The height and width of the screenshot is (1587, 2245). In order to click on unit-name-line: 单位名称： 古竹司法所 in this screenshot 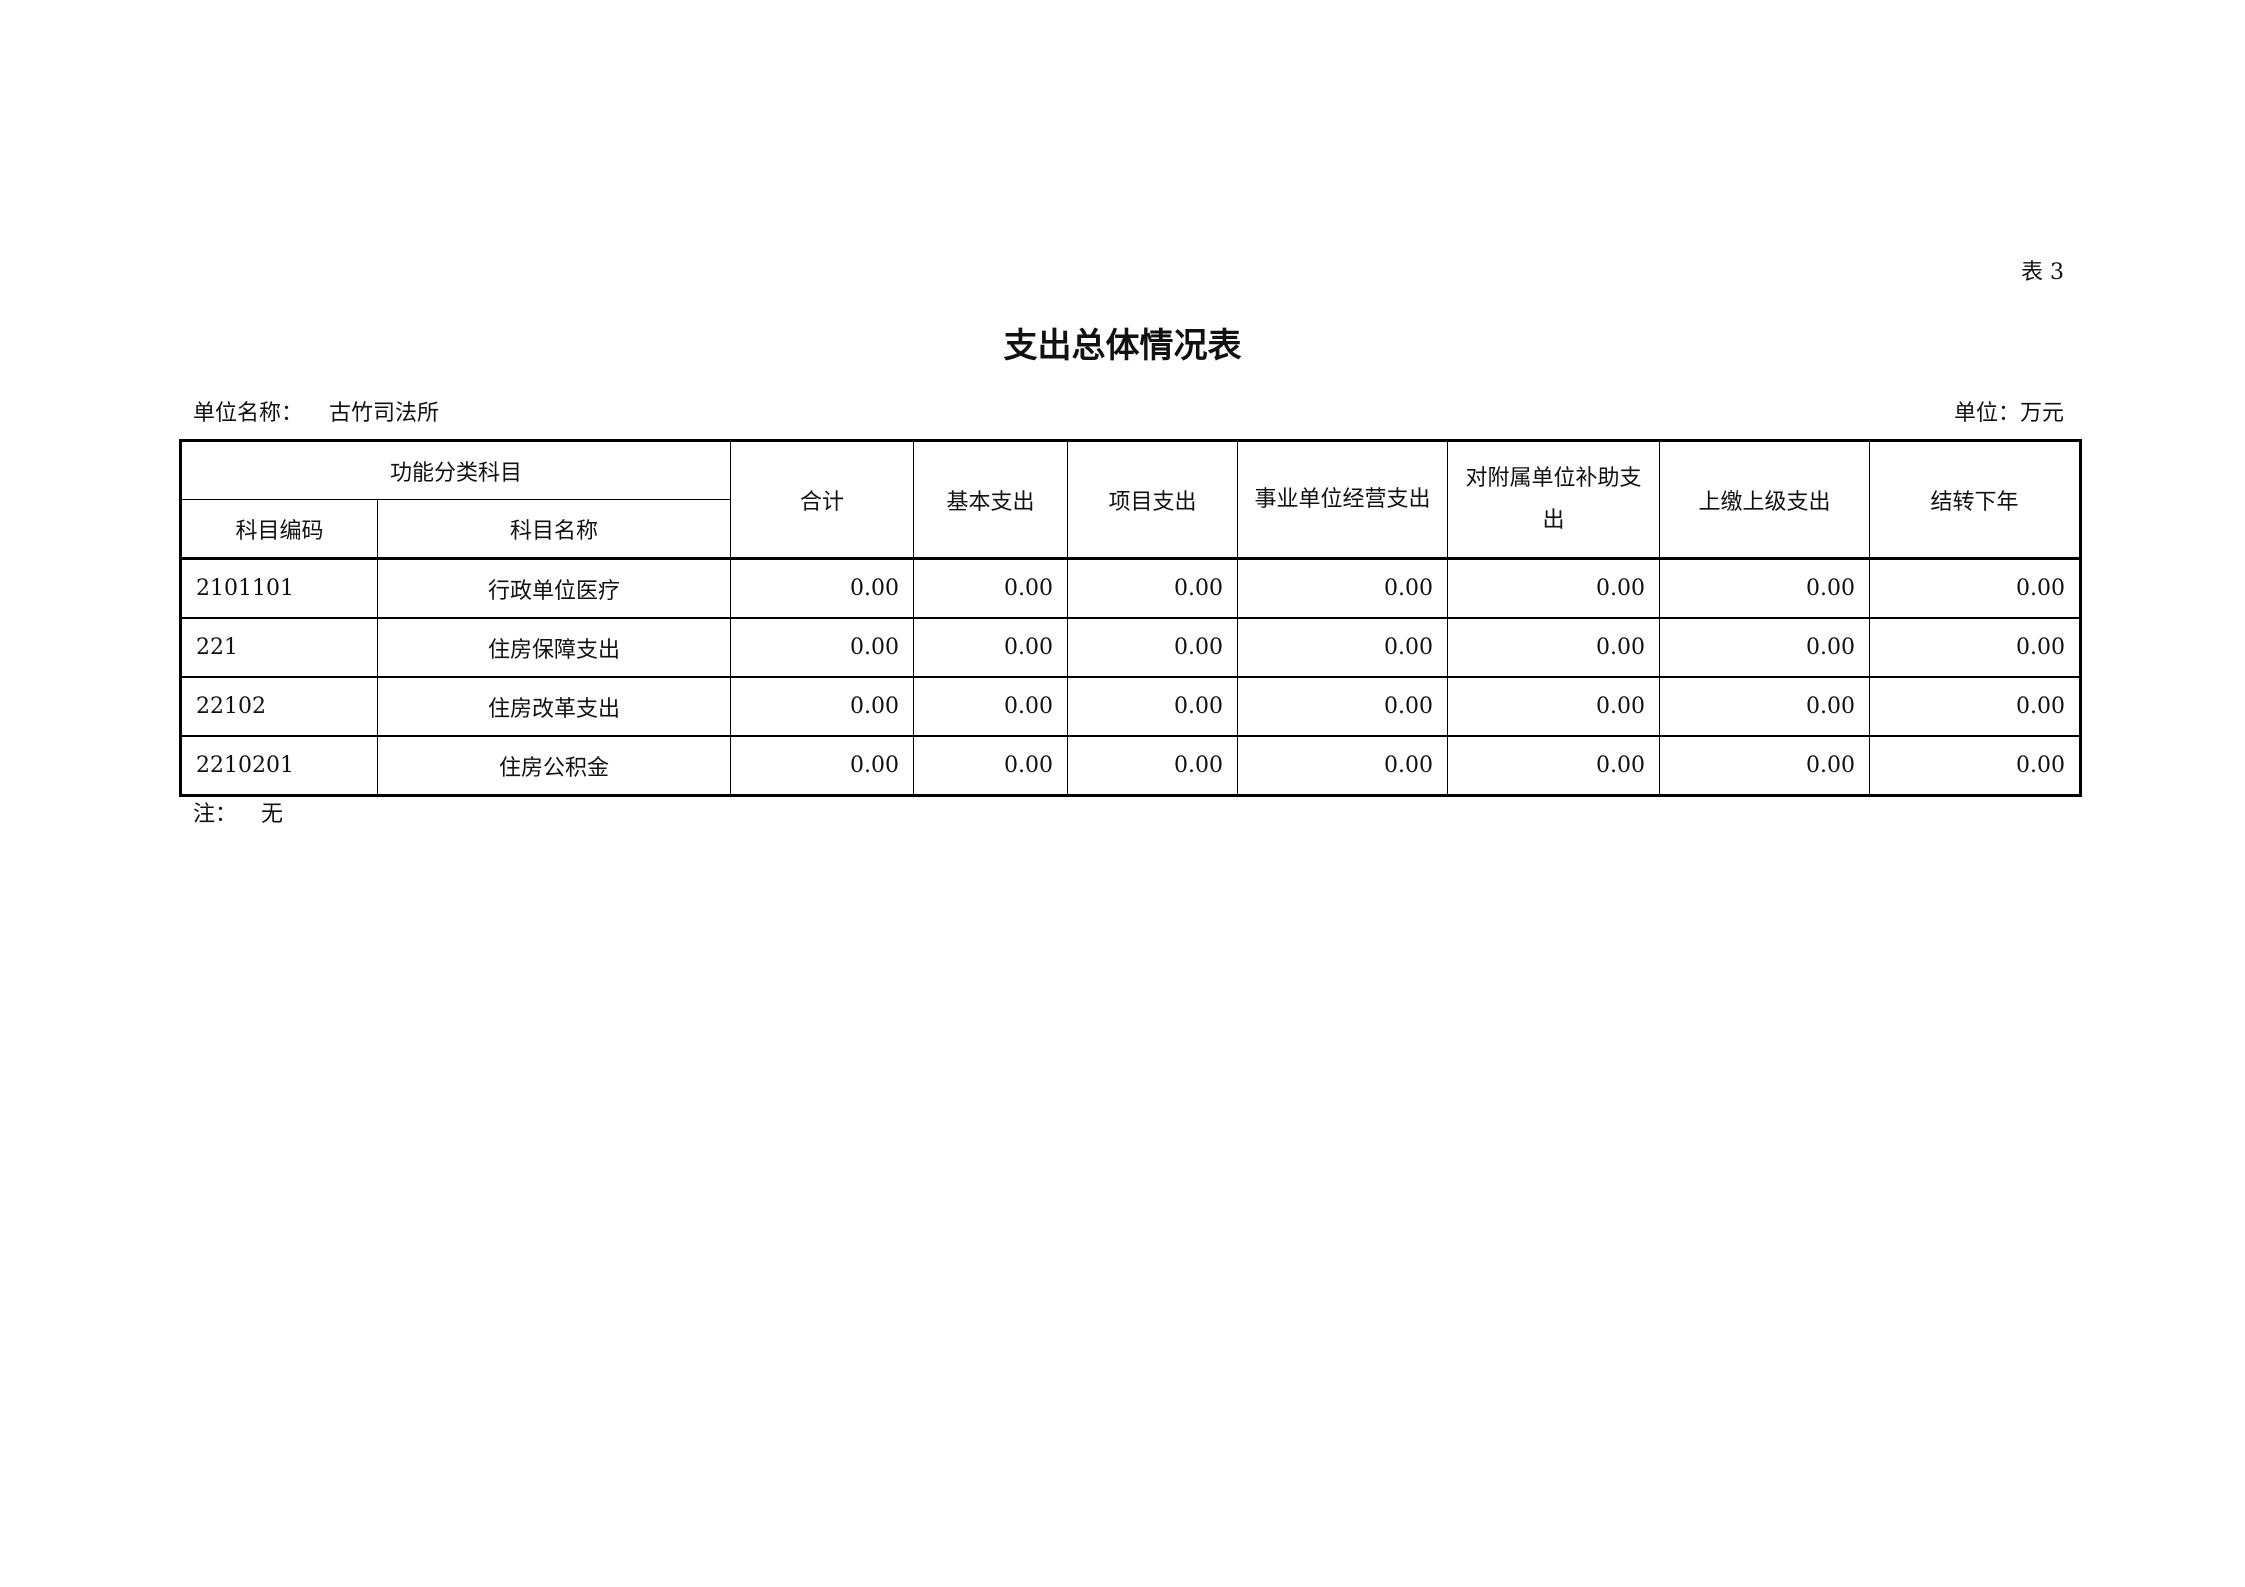, I will do `click(316, 411)`.